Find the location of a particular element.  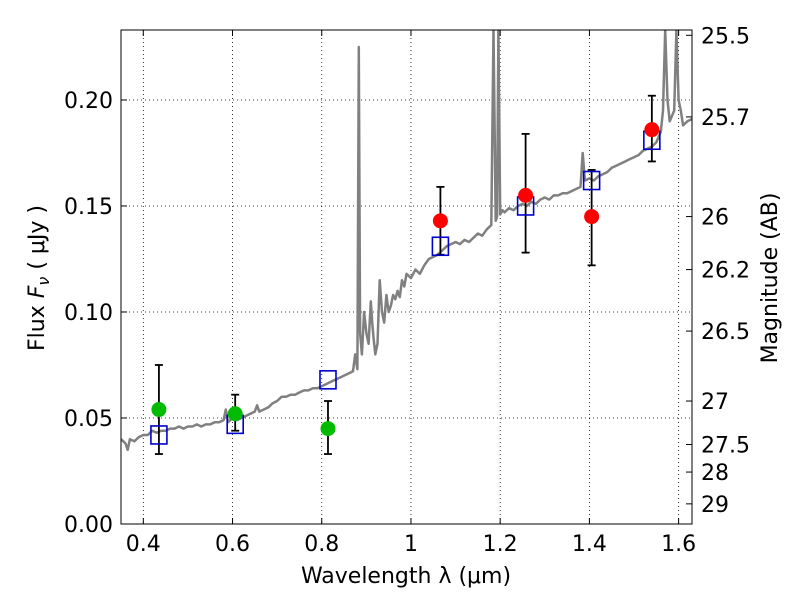

y2-axis-label: Magnitude (AB) is located at coordinates (770, 278).